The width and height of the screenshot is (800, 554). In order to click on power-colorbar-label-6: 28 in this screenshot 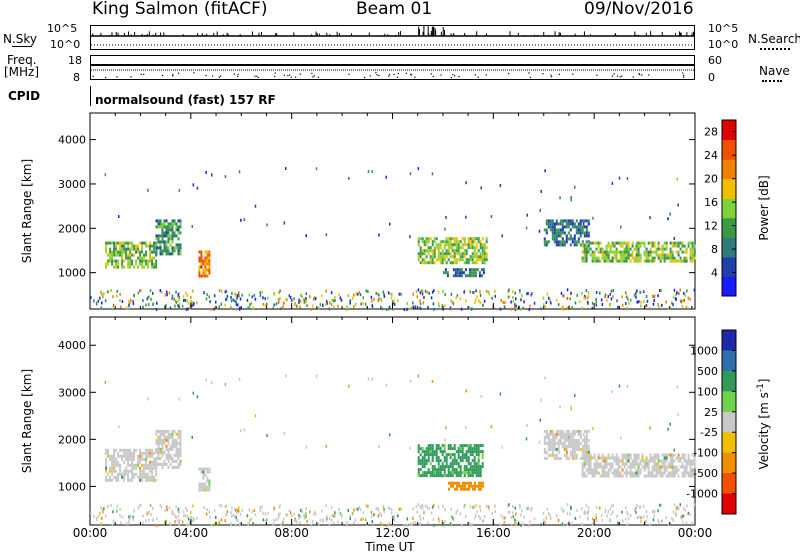, I will do `click(711, 132)`.